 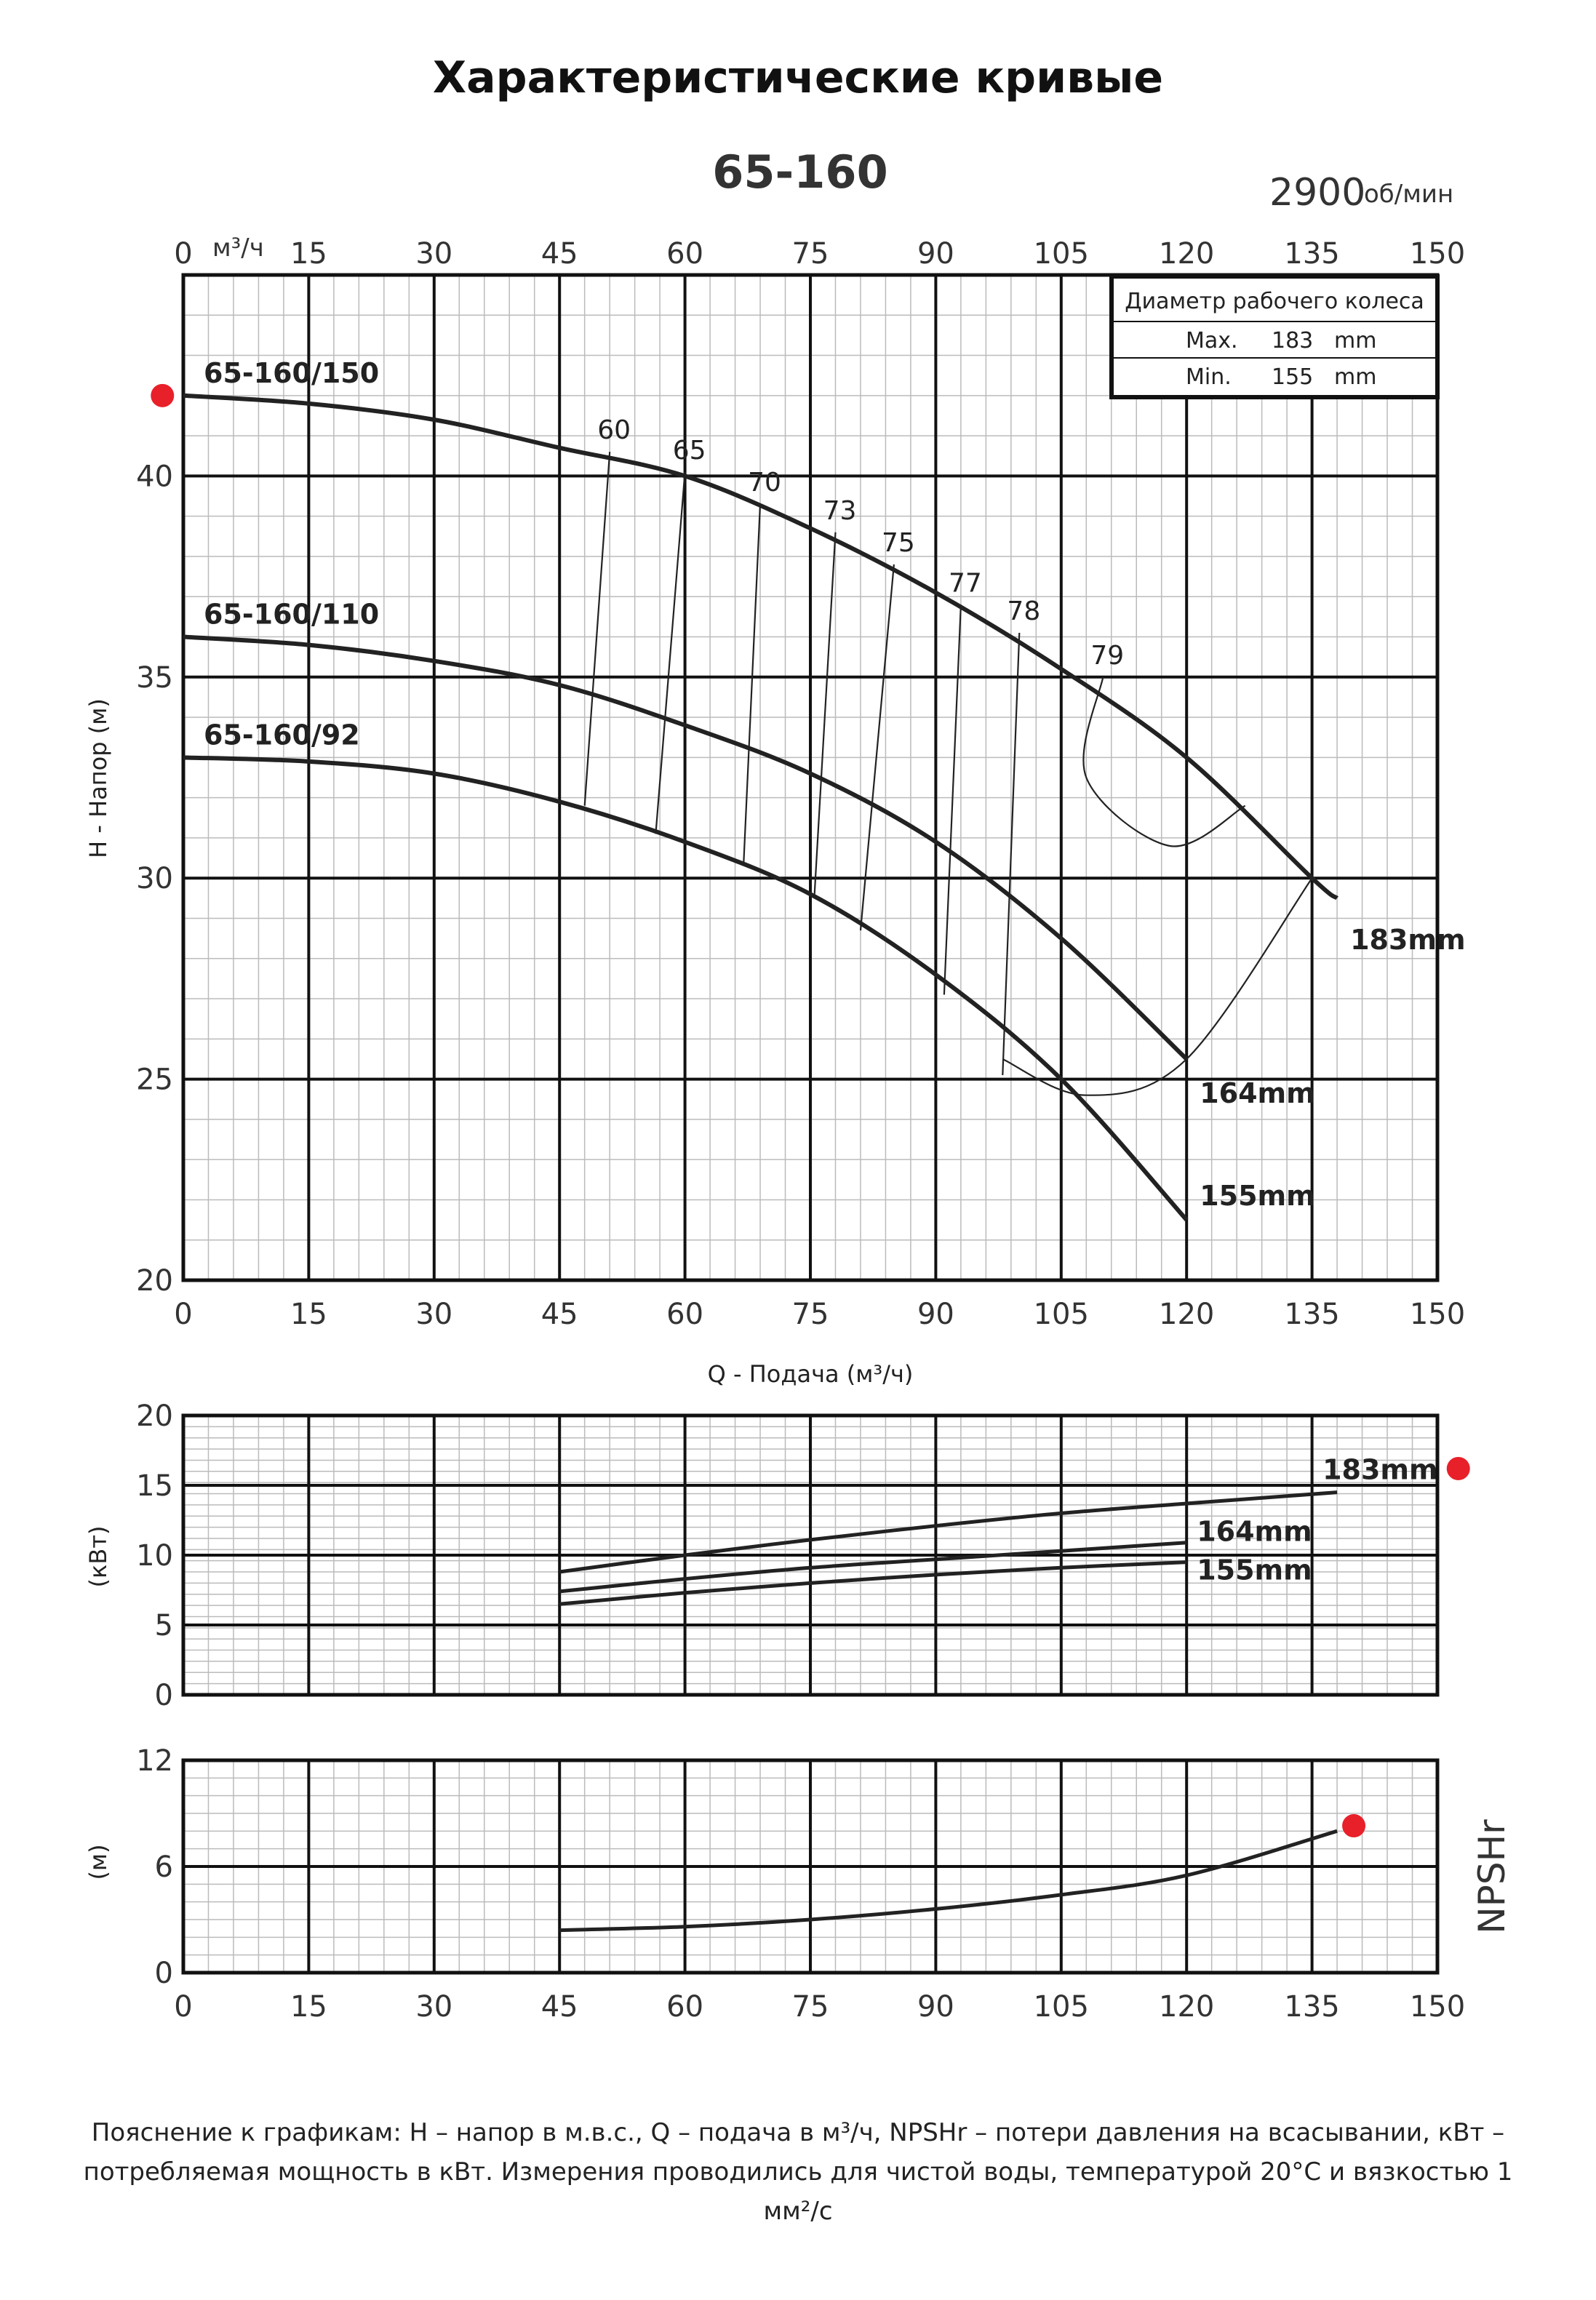 I want to click on power-y-tick-label: 0, so click(x=164, y=1696).